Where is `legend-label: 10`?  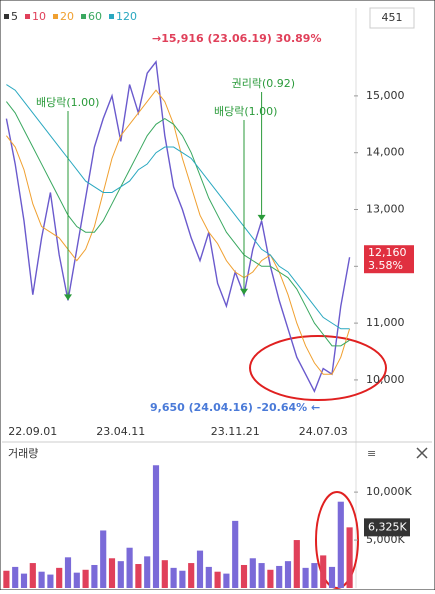 legend-label: 10 is located at coordinates (39, 16).